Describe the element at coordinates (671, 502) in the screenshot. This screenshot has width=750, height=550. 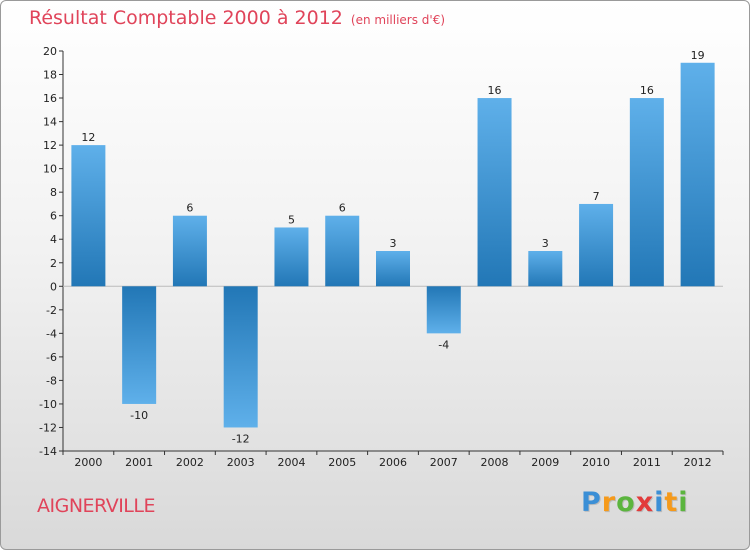
I see `logo-letter: t` at that location.